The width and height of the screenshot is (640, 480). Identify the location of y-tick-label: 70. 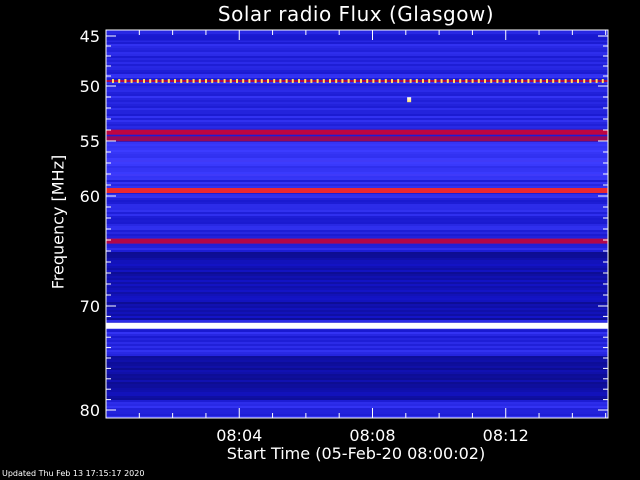
(90, 306).